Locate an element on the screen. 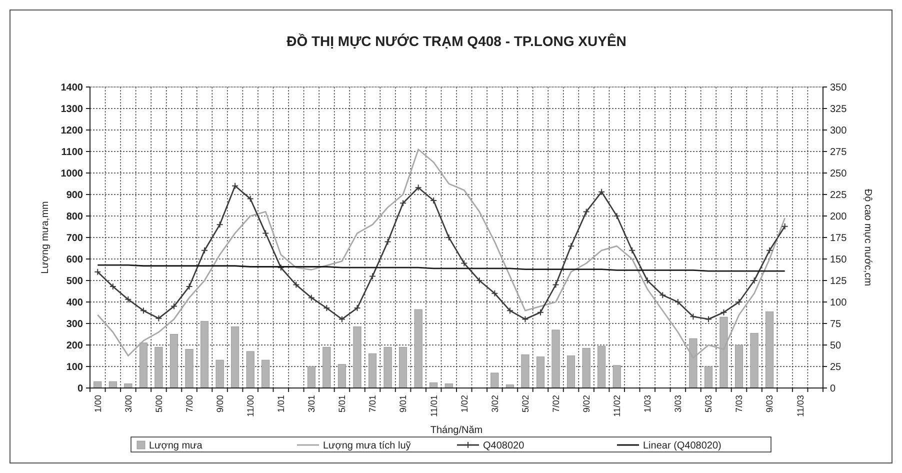 Image resolution: width=902 pixels, height=473 pixels. y-tick-label: 700 is located at coordinates (75, 238).